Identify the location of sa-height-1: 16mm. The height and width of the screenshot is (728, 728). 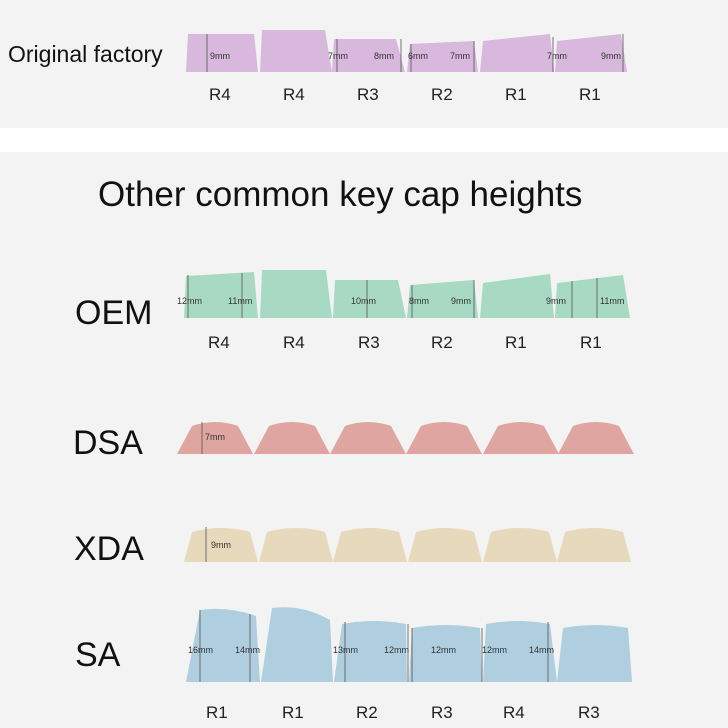
(200, 650).